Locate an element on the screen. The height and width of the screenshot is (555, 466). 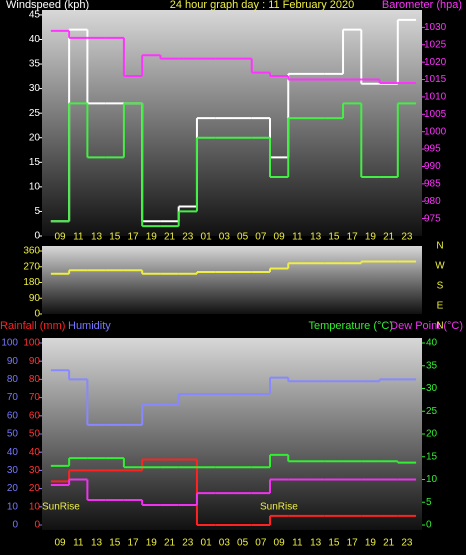
tick-label: 360 is located at coordinates (31, 251).